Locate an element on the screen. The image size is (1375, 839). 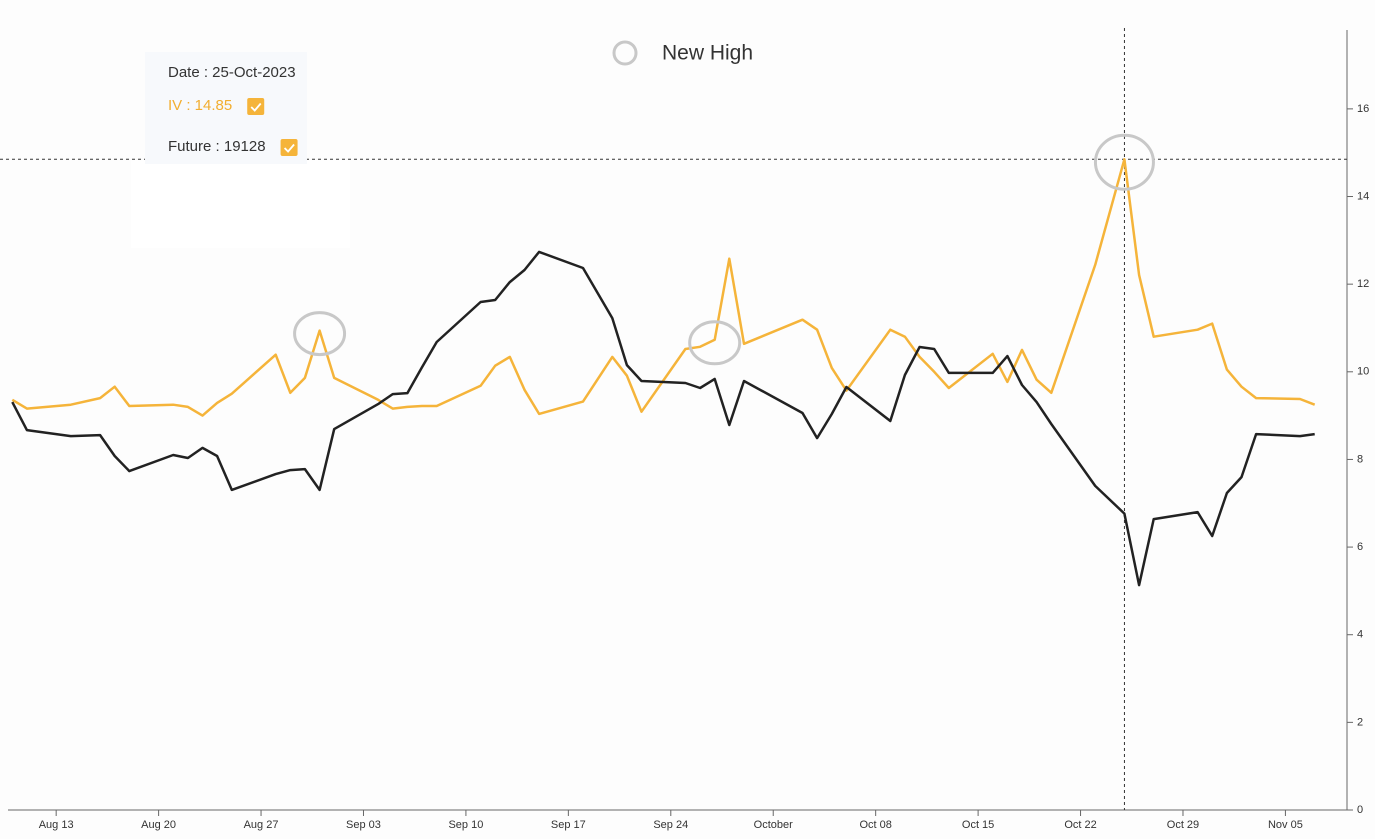
tooltip-item: IV : 14.85 is located at coordinates (200, 105).